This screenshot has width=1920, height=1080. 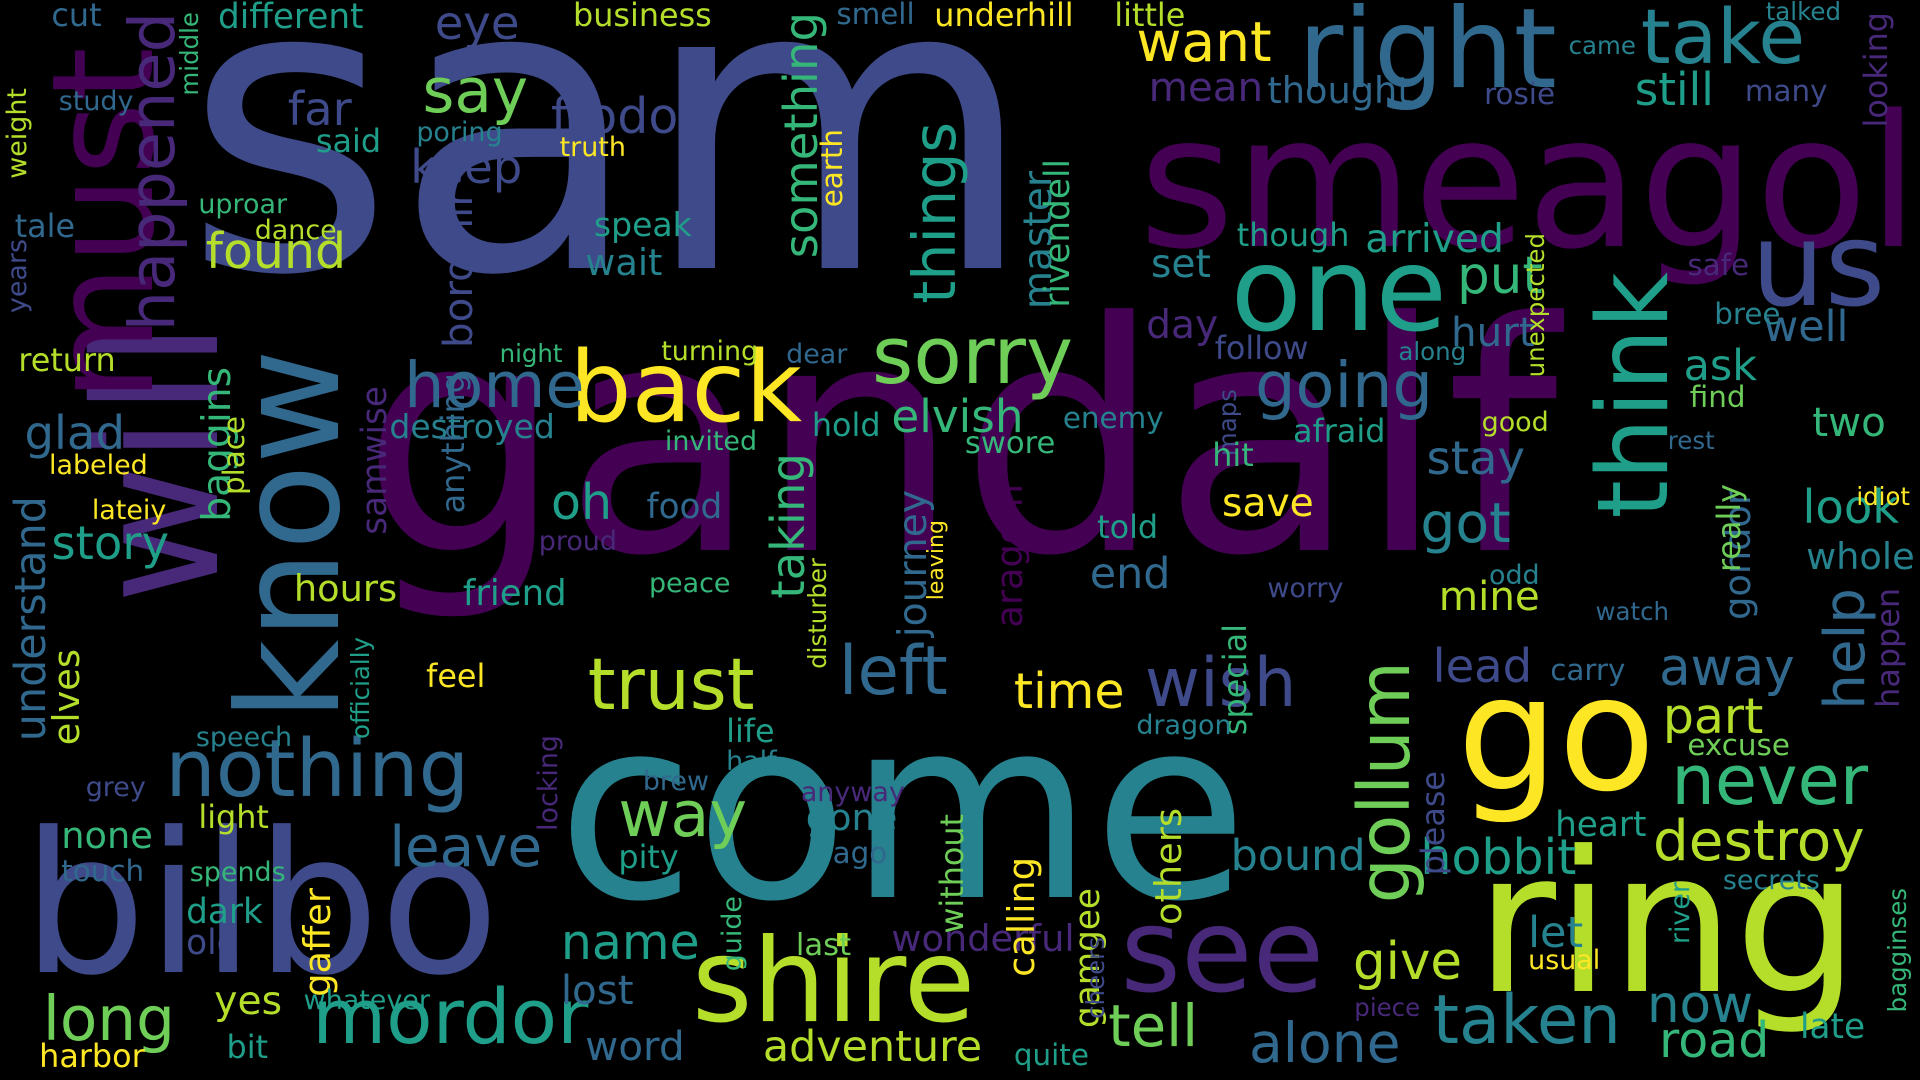 I want to click on word-swore: swore, so click(x=1010, y=443).